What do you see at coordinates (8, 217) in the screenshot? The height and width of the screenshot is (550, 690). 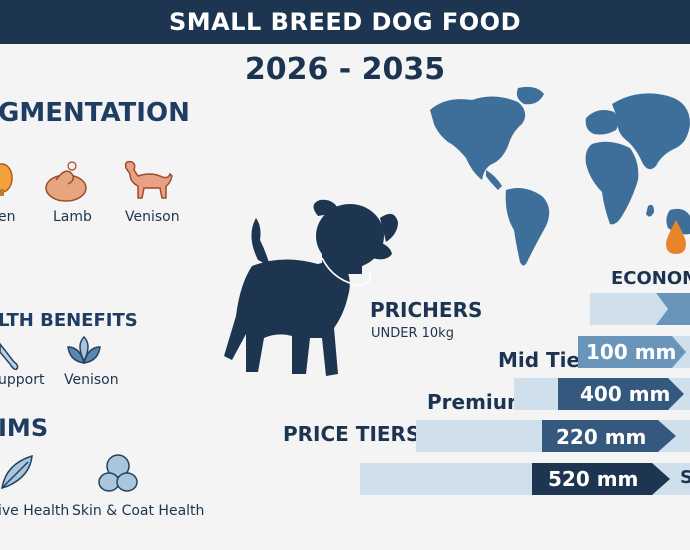 I see `segment-label-1: en` at bounding box center [8, 217].